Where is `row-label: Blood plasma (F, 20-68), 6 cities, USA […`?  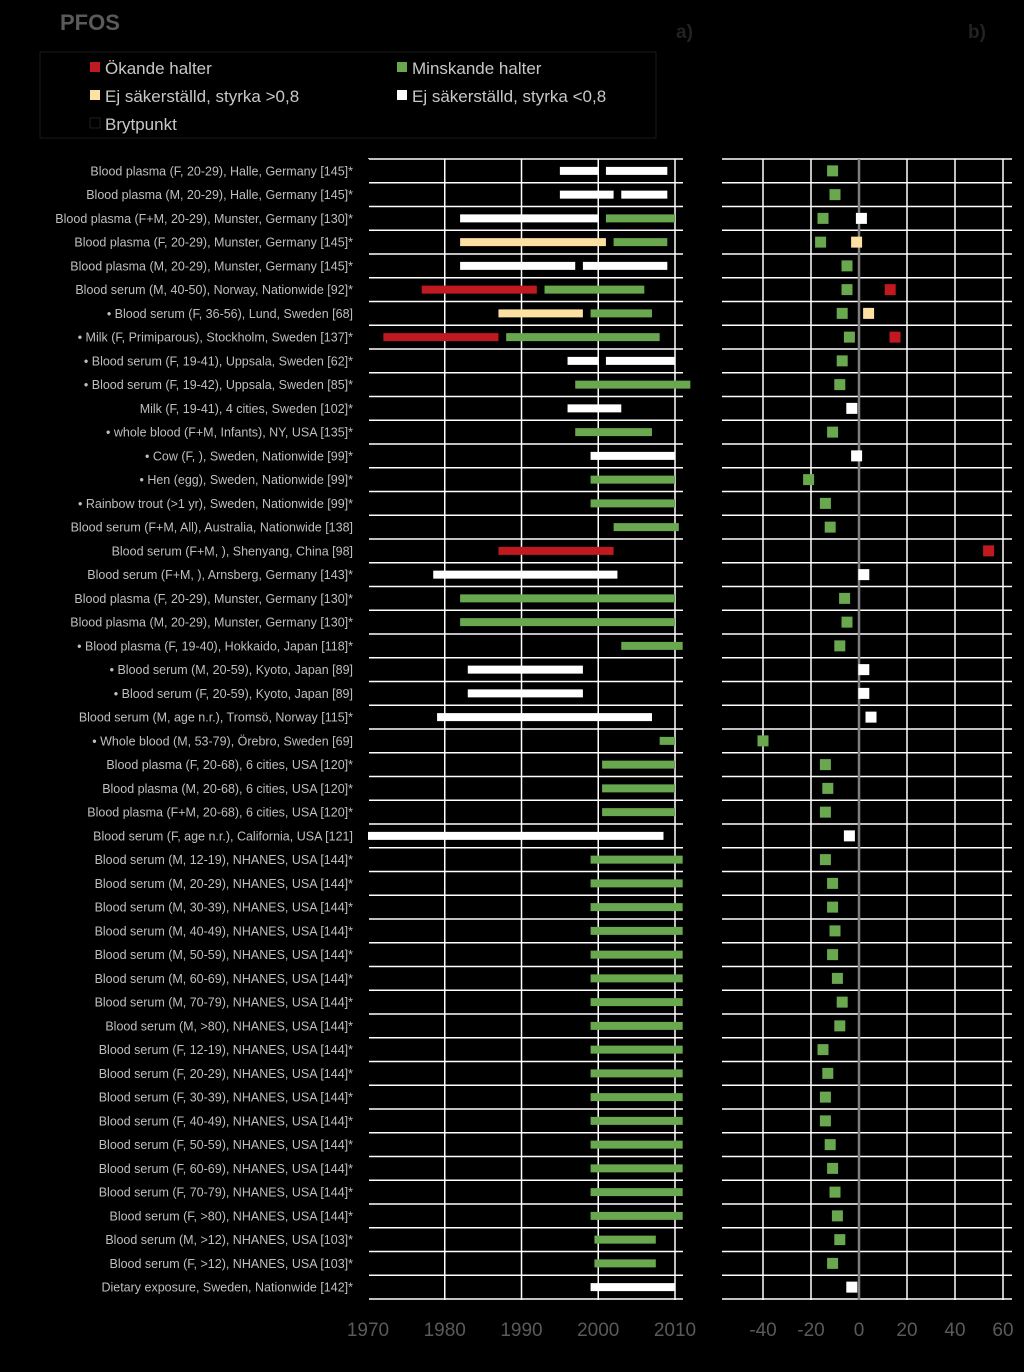 row-label: Blood plasma (F, 20-68), 6 cities, USA [… is located at coordinates (229, 765).